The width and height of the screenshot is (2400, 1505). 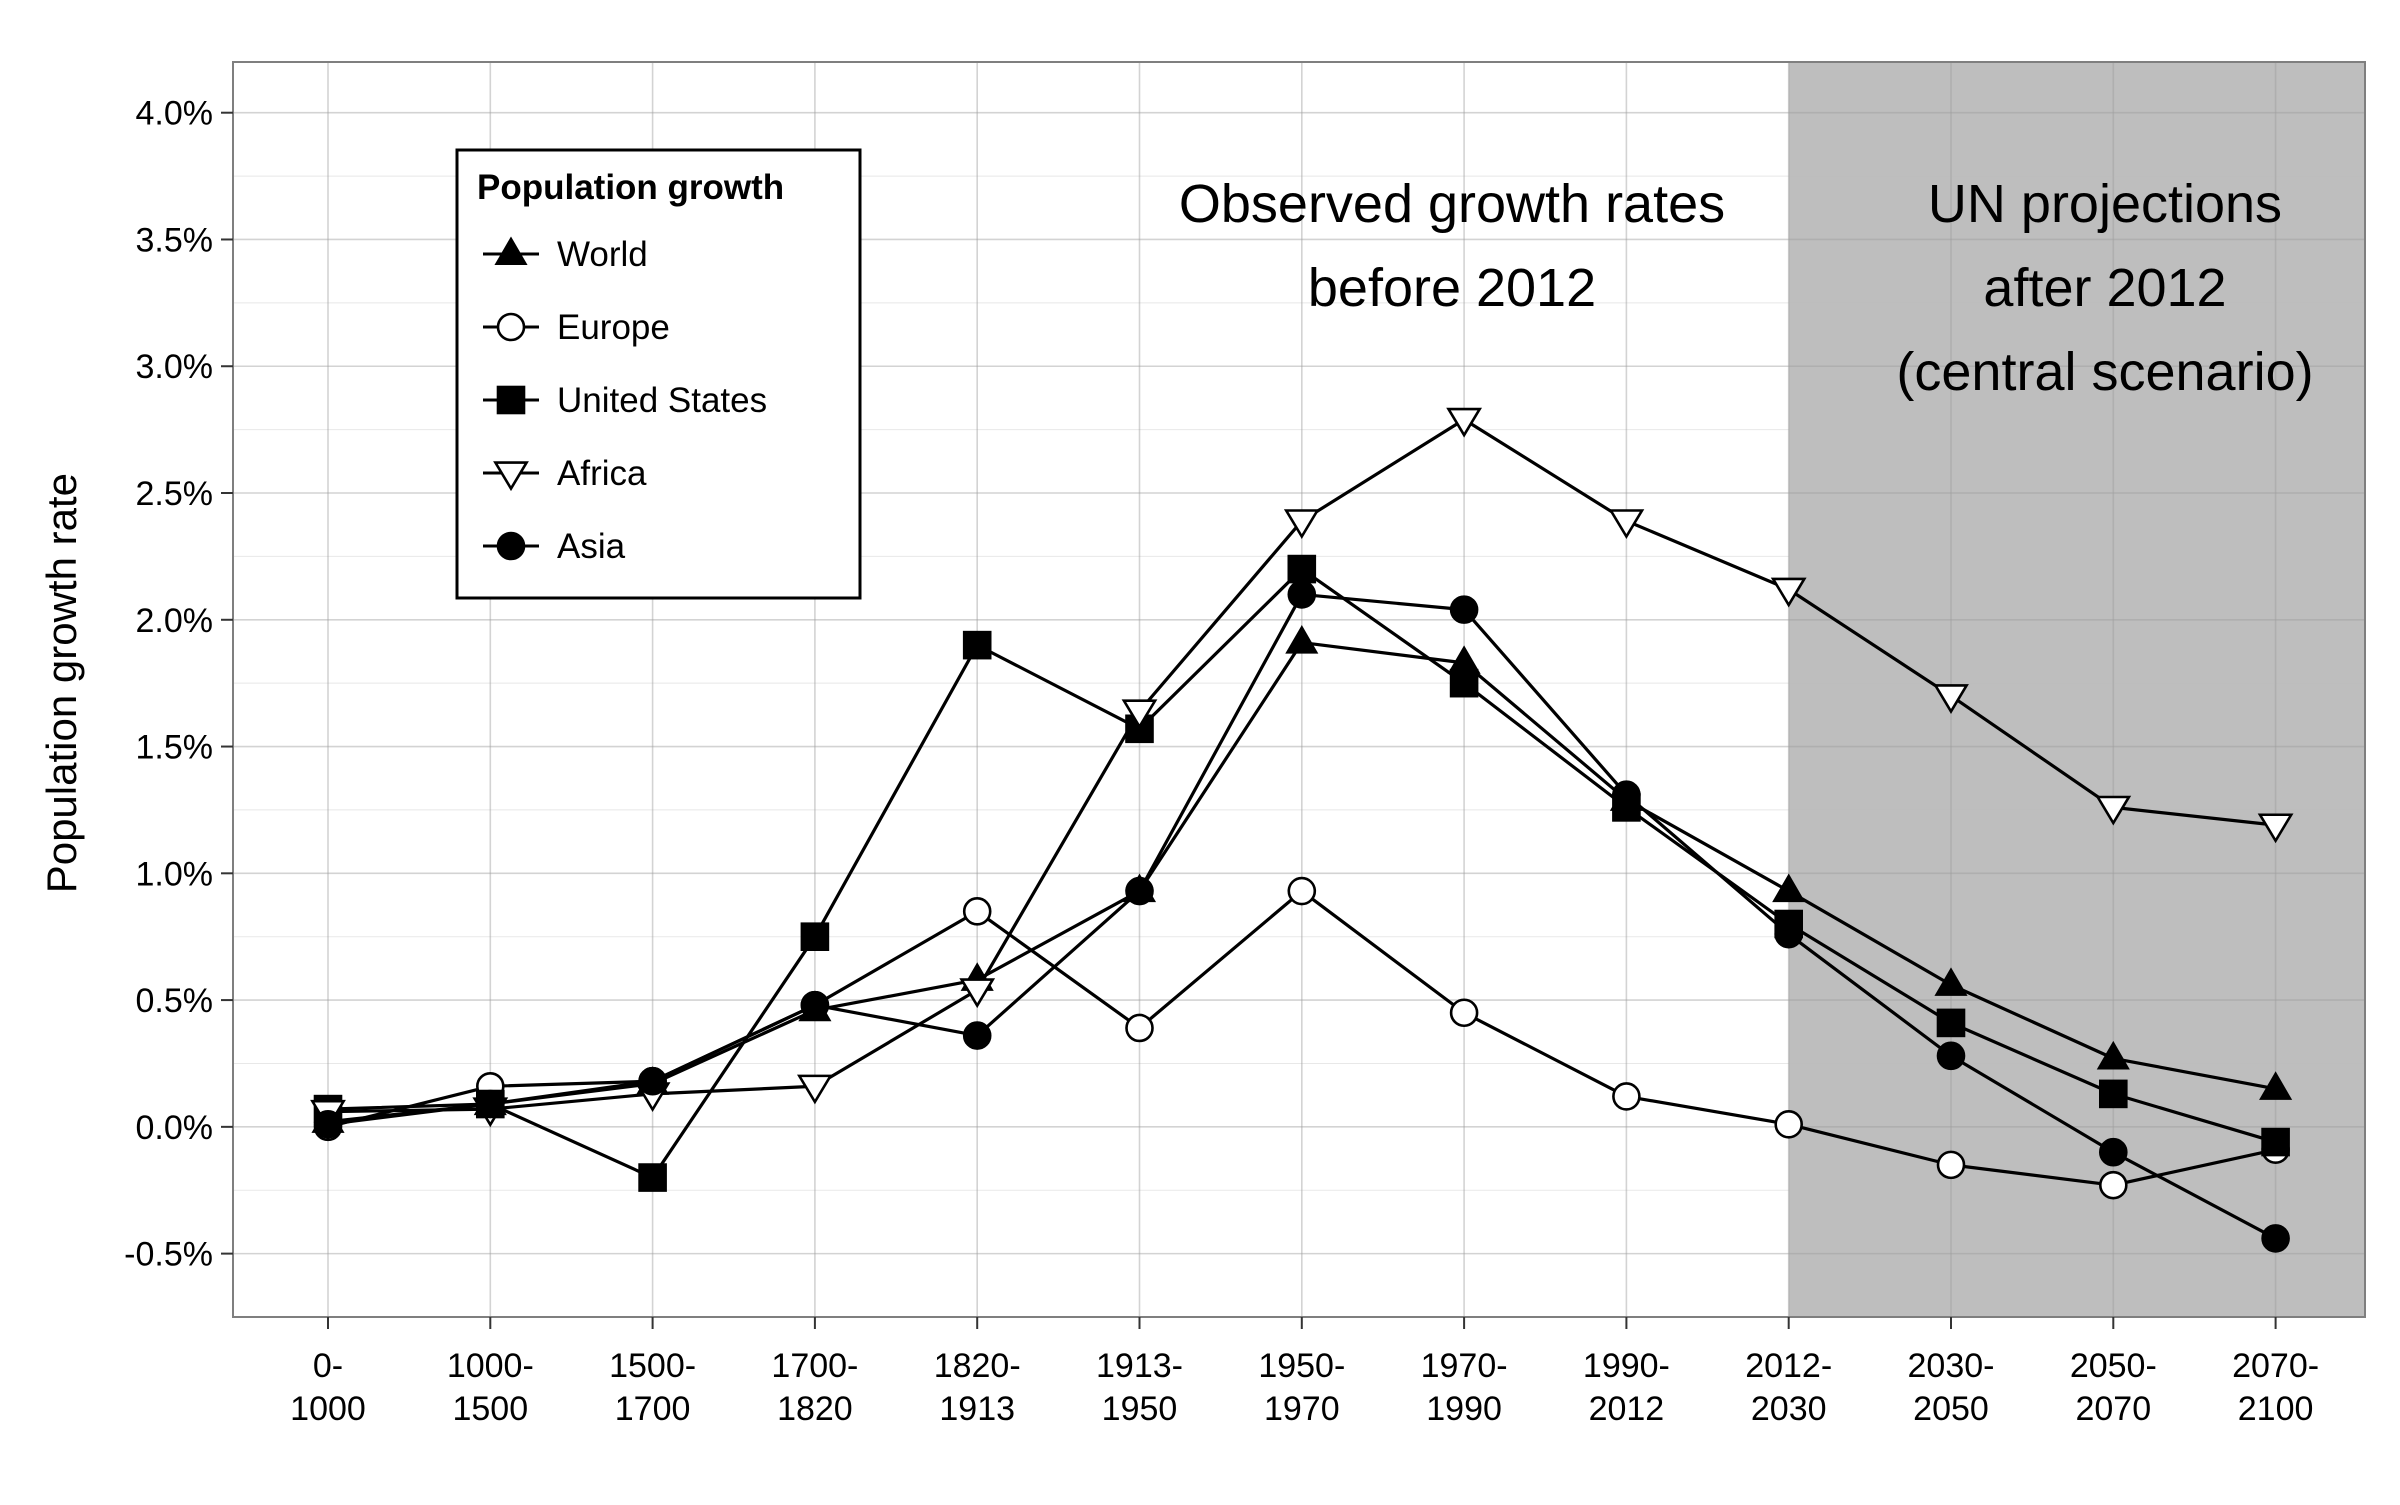 I want to click on y-tick-label: 3.5%, so click(x=175, y=240).